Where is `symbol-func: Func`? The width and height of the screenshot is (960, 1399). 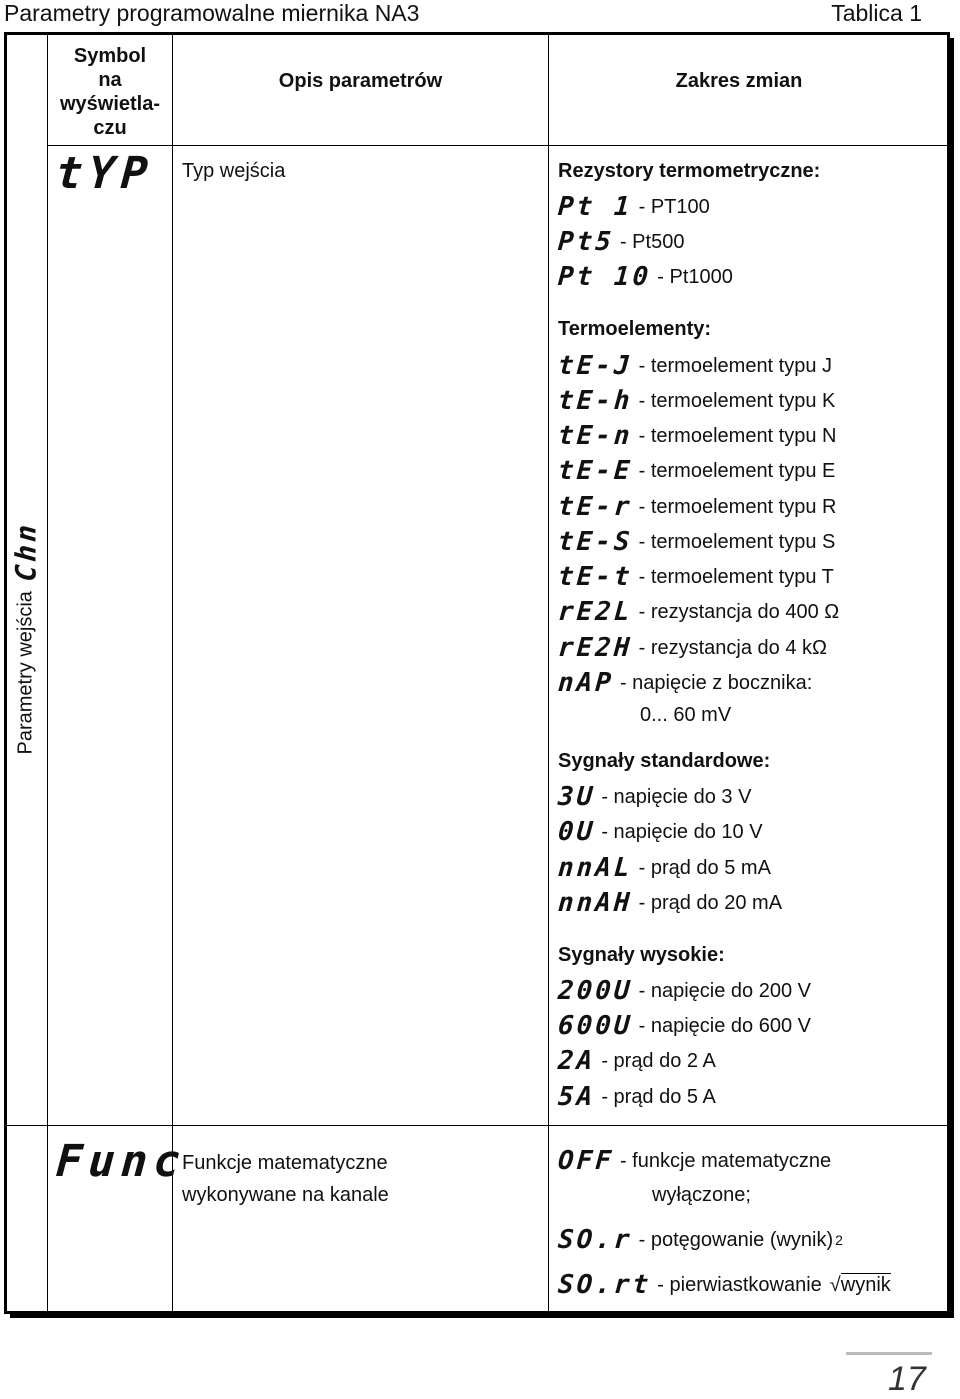
symbol-func: Func is located at coordinates (121, 1161).